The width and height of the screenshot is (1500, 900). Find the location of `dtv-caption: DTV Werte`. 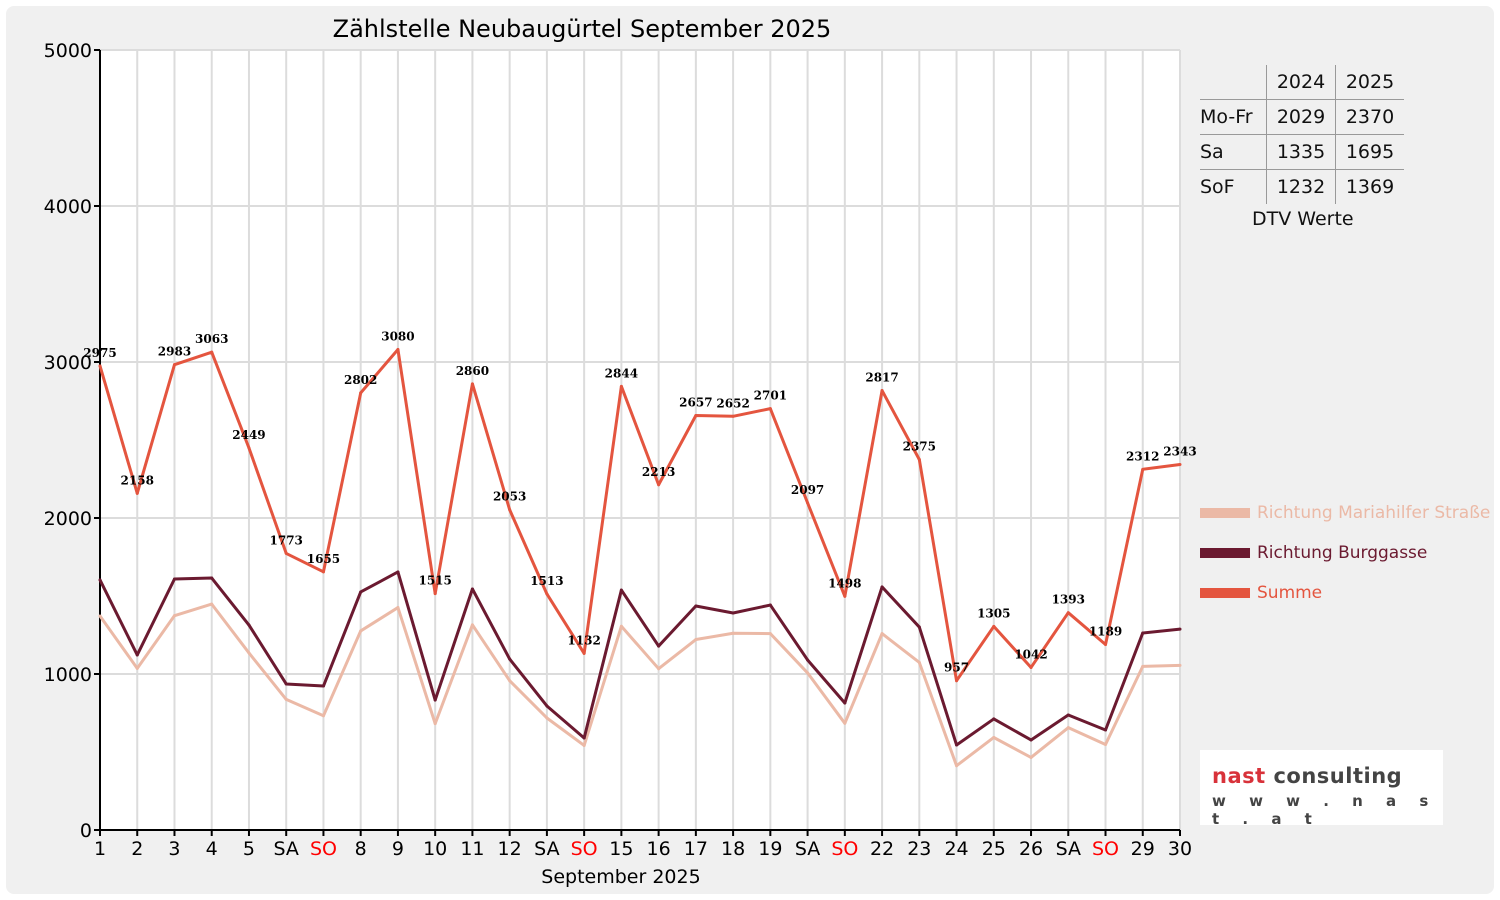

dtv-caption: DTV Werte is located at coordinates (1303, 219).